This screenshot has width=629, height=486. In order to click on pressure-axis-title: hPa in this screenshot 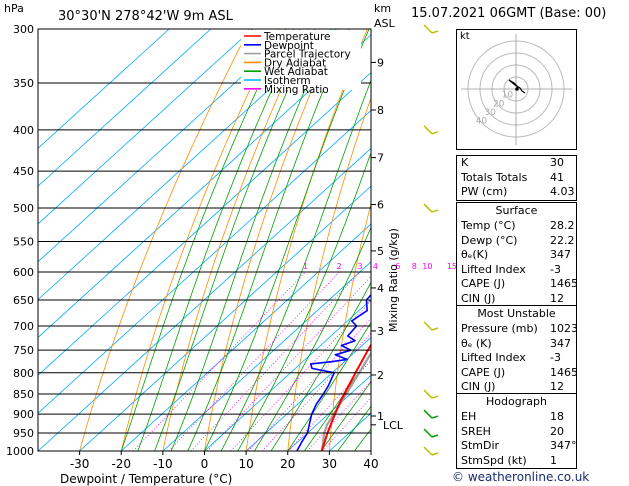, I will do `click(14, 8)`.